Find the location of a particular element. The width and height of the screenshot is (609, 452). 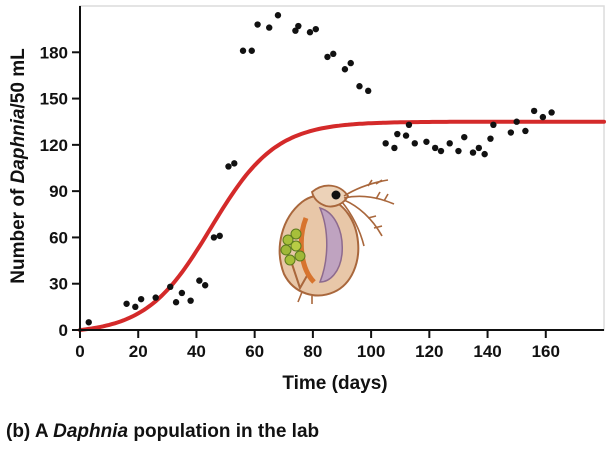

x-tick-label: 40 is located at coordinates (196, 351).